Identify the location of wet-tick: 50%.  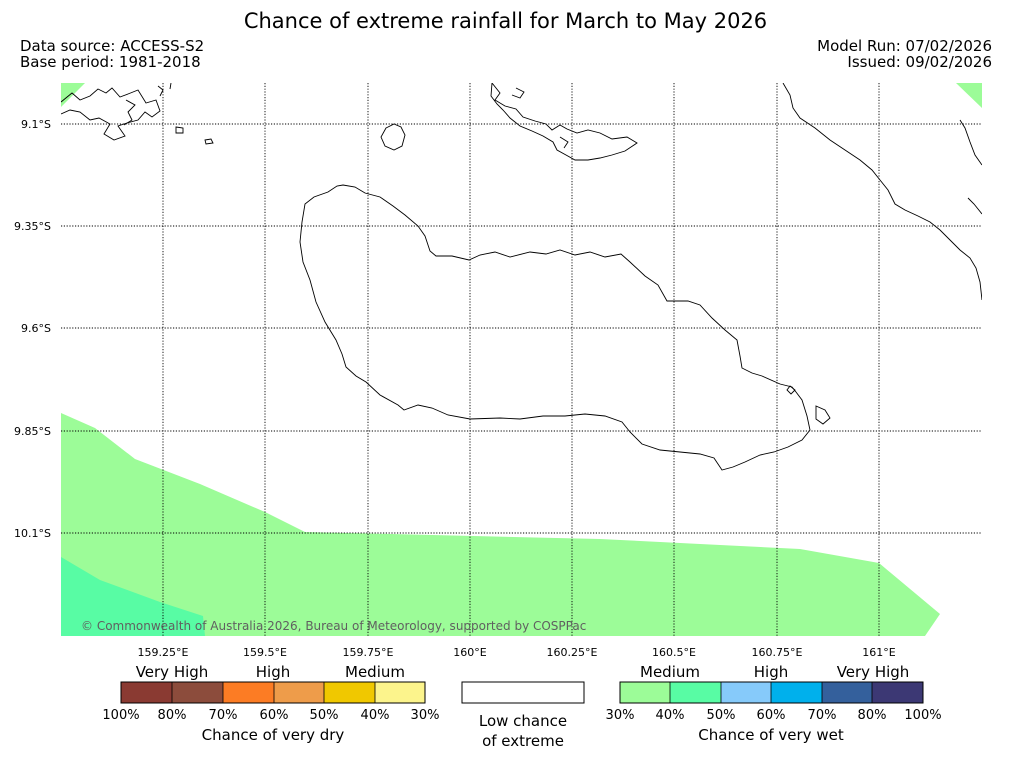
(721, 715).